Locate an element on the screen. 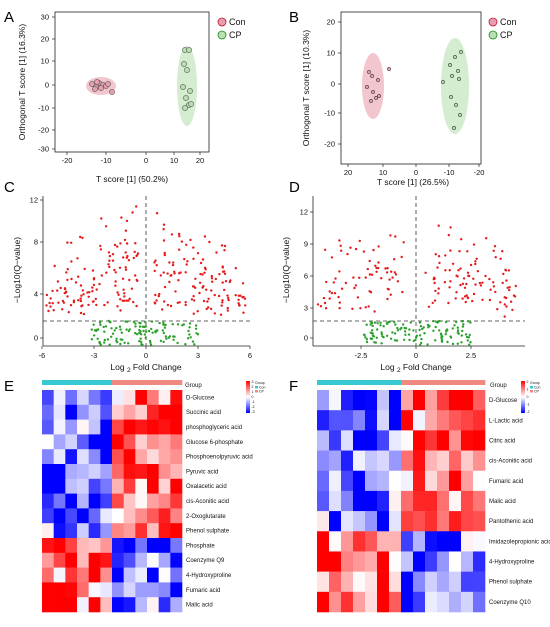 The image size is (550, 627). con-point is located at coordinates (376, 98).